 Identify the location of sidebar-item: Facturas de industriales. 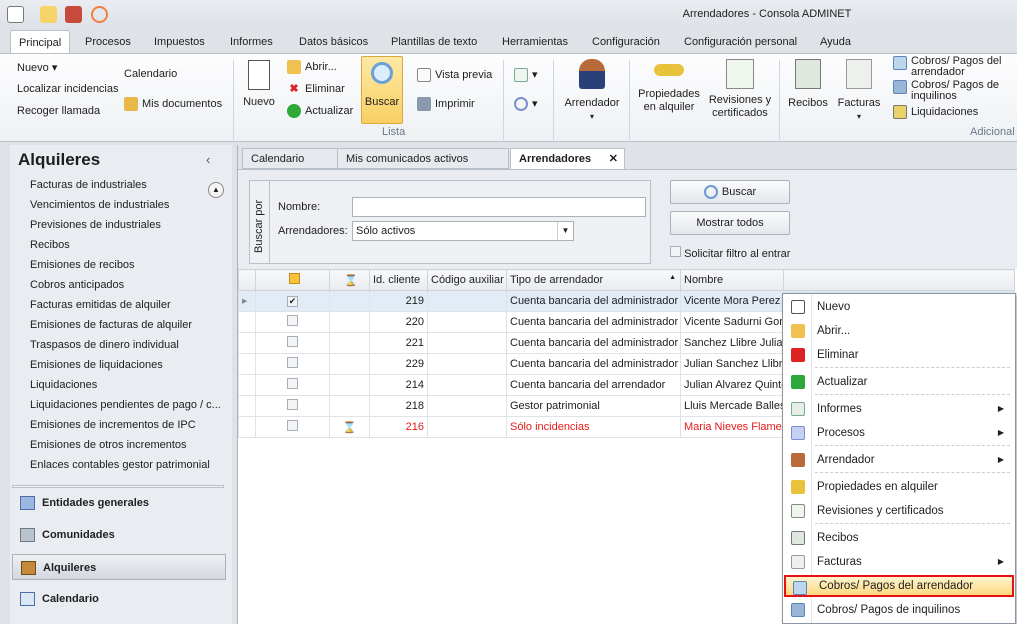
(88, 185).